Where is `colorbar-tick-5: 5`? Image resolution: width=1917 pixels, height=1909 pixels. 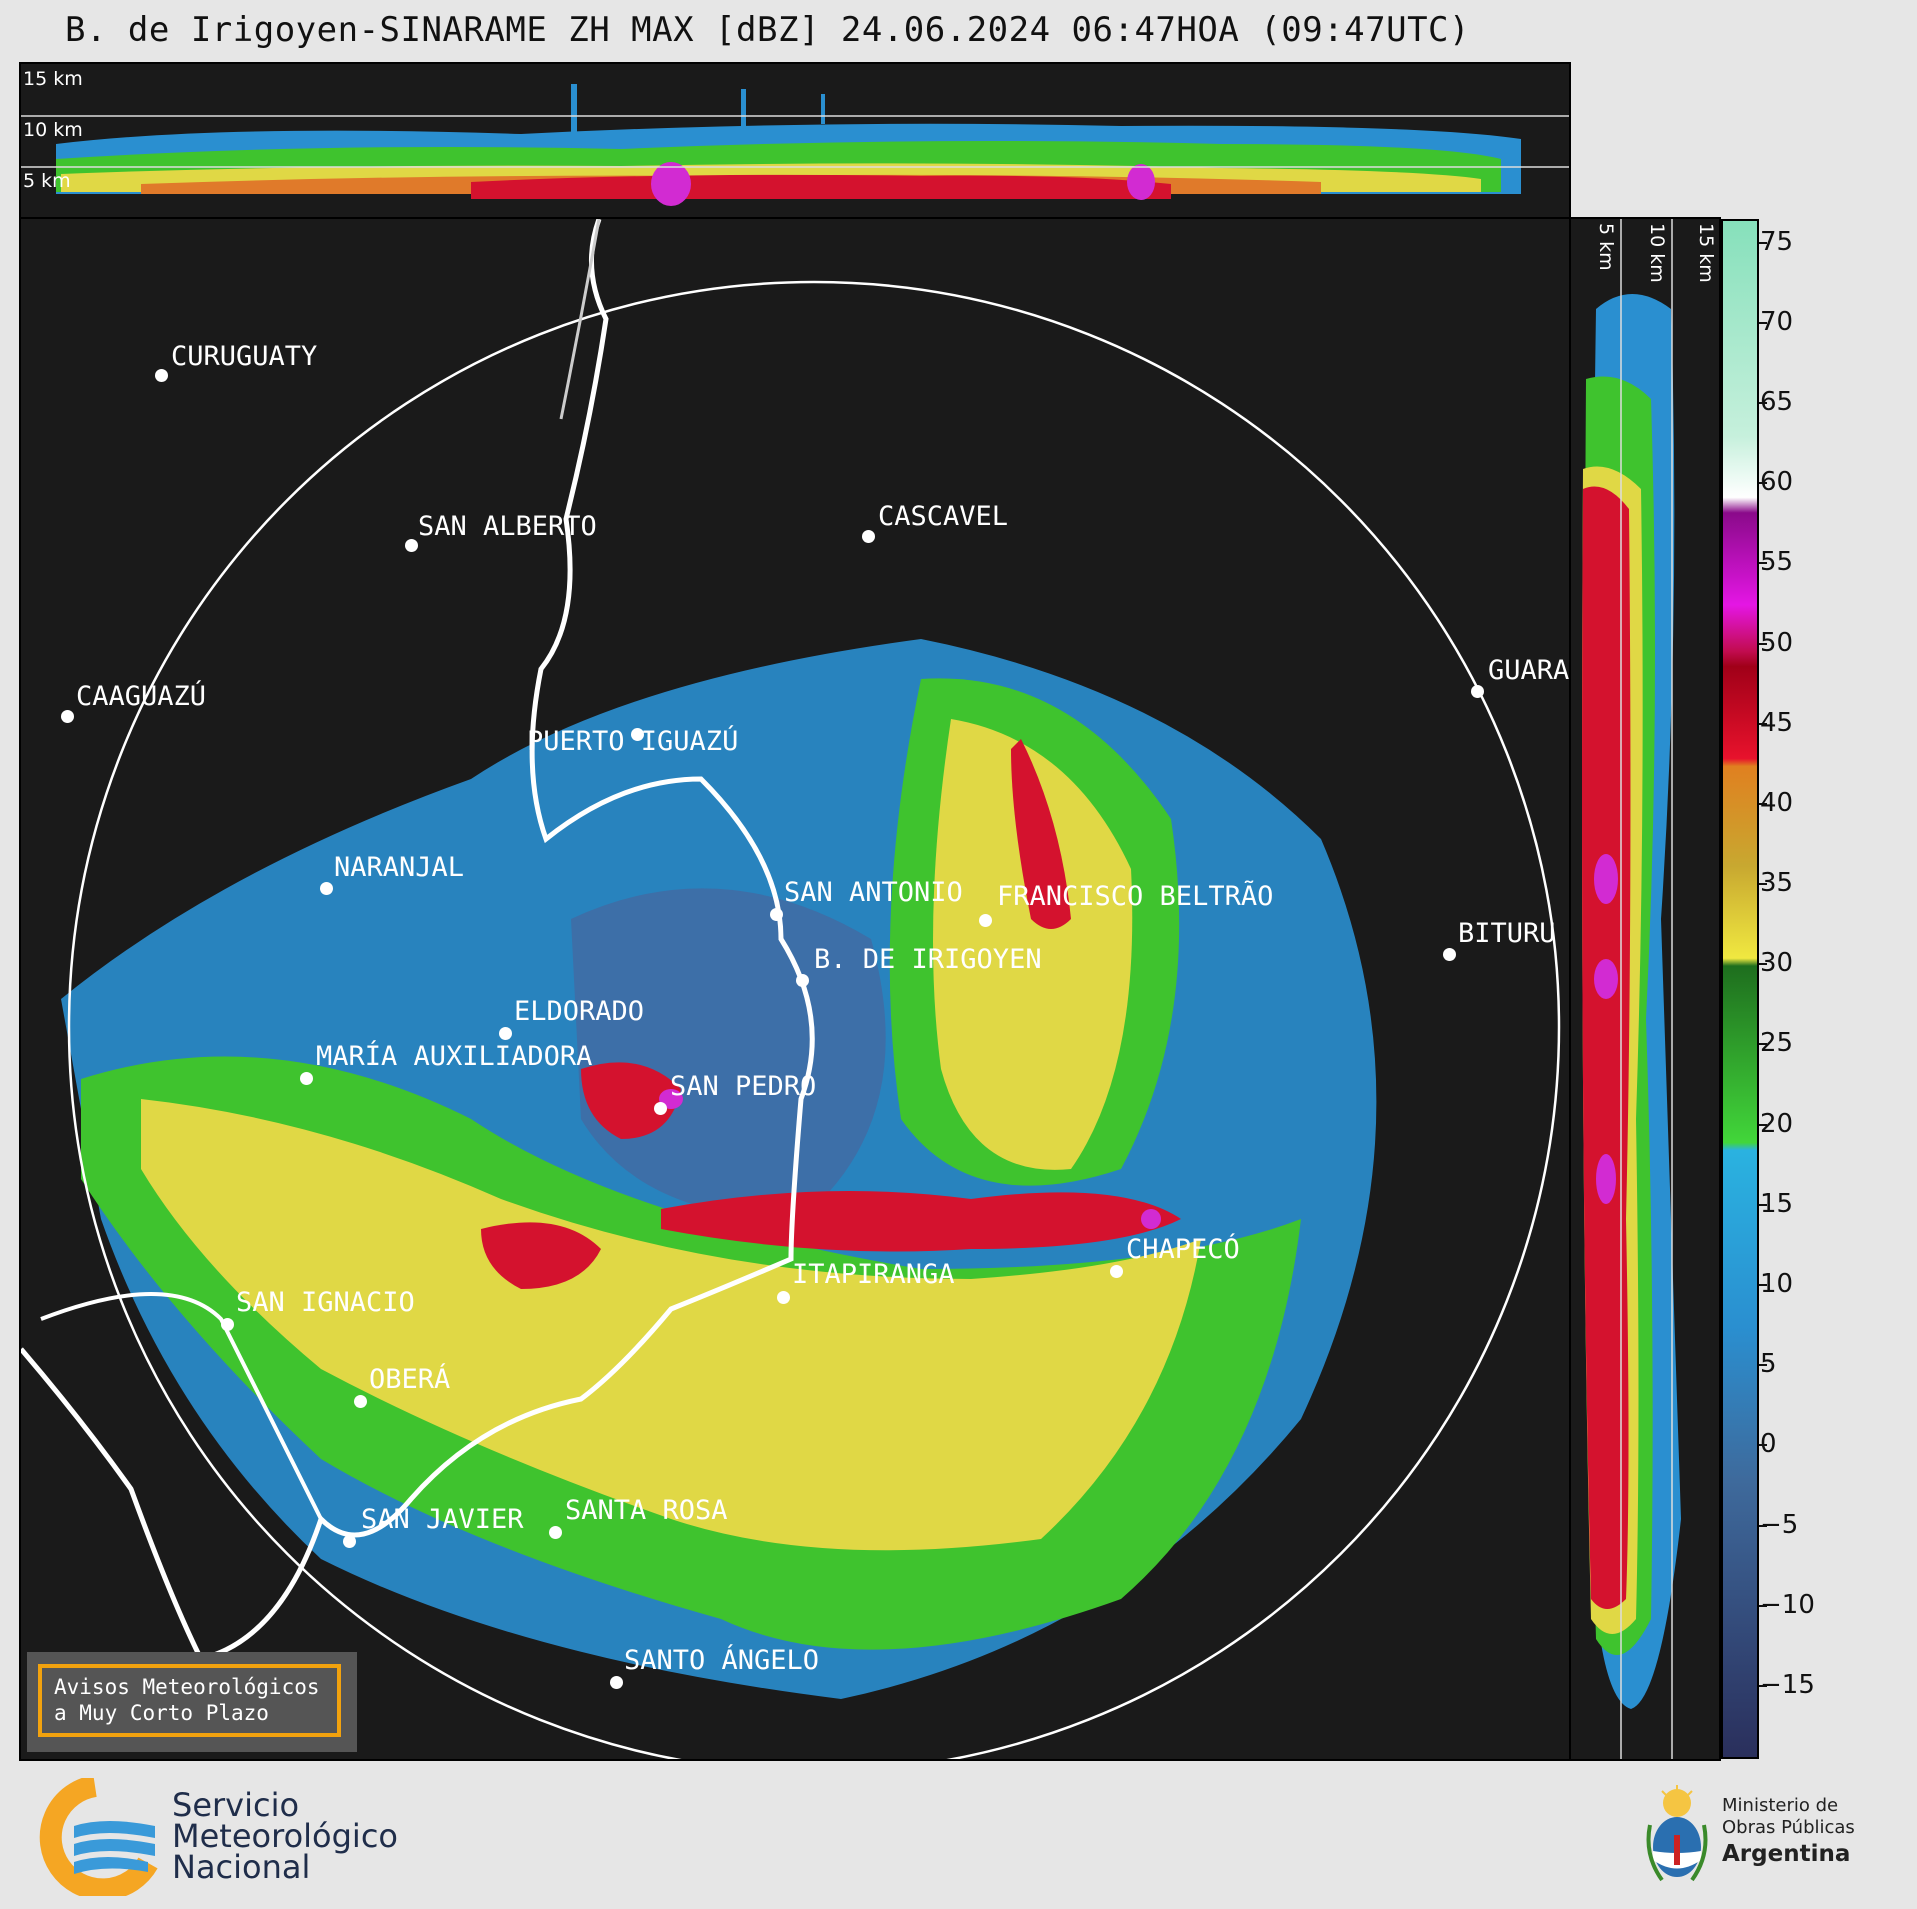
colorbar-tick-5: 5 is located at coordinates (1768, 1364).